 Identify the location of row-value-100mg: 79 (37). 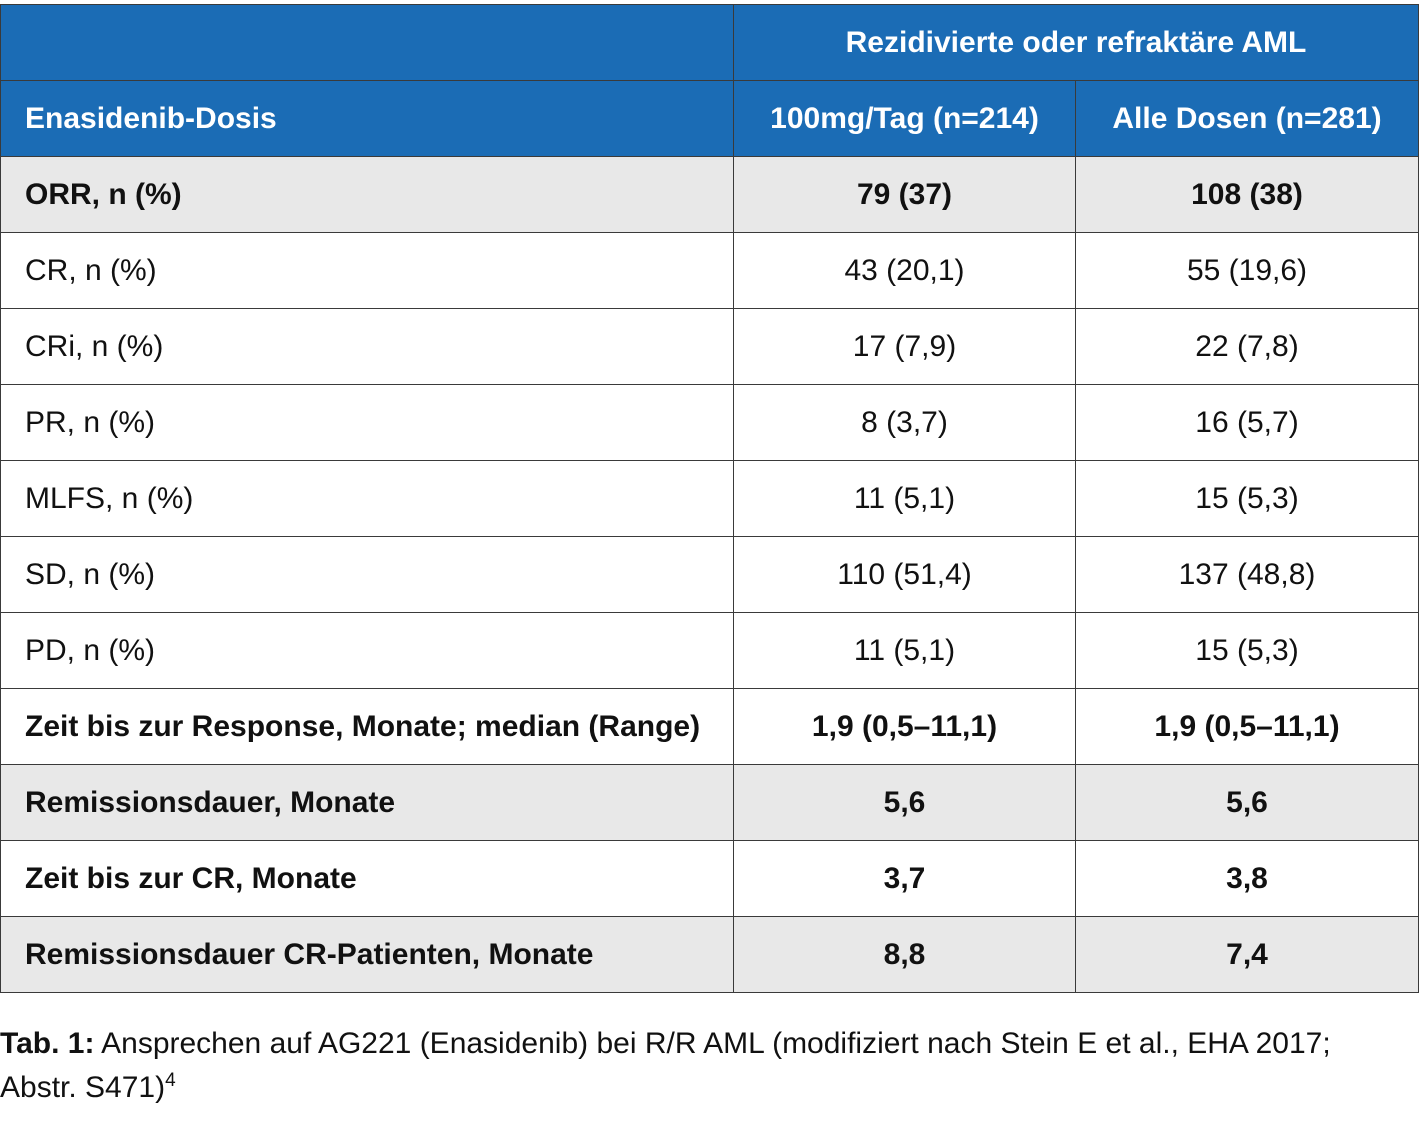
(904, 194).